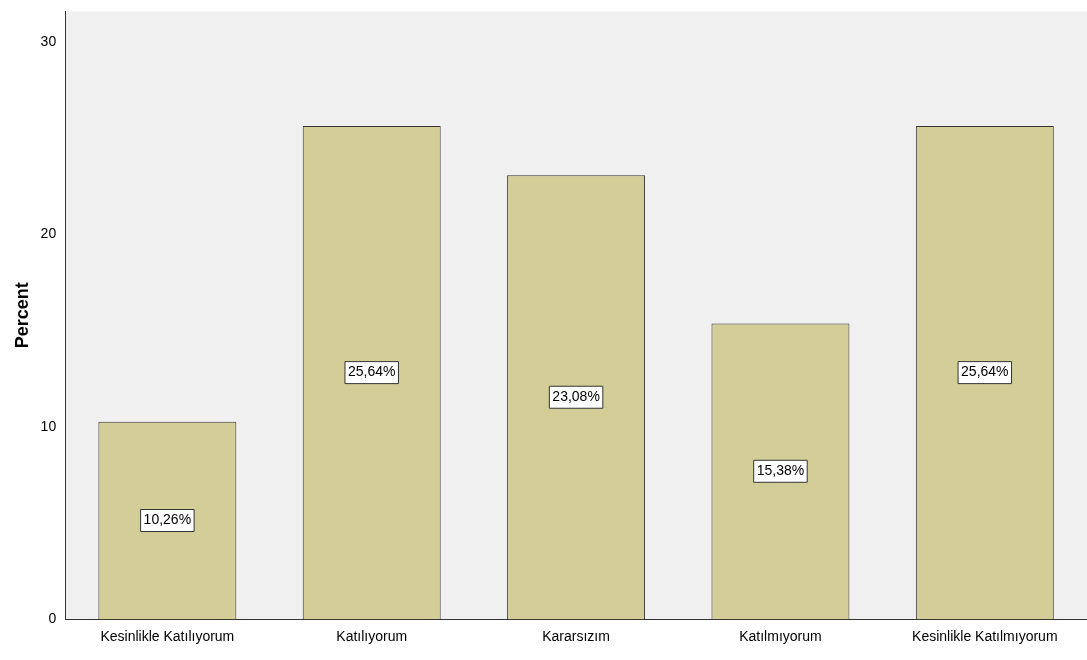  What do you see at coordinates (372, 636) in the screenshot?
I see `x-tick-label: Katılıyorum` at bounding box center [372, 636].